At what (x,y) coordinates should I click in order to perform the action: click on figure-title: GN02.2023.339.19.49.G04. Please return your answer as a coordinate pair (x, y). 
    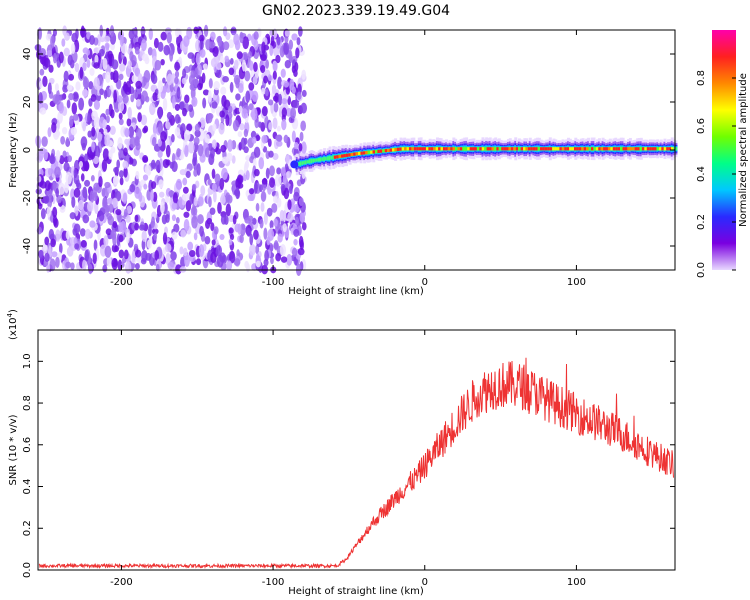
    Looking at the image, I should click on (356, 11).